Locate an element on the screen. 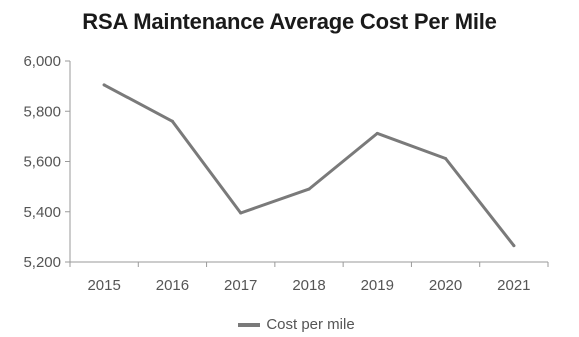  legend-swatch is located at coordinates (249, 324).